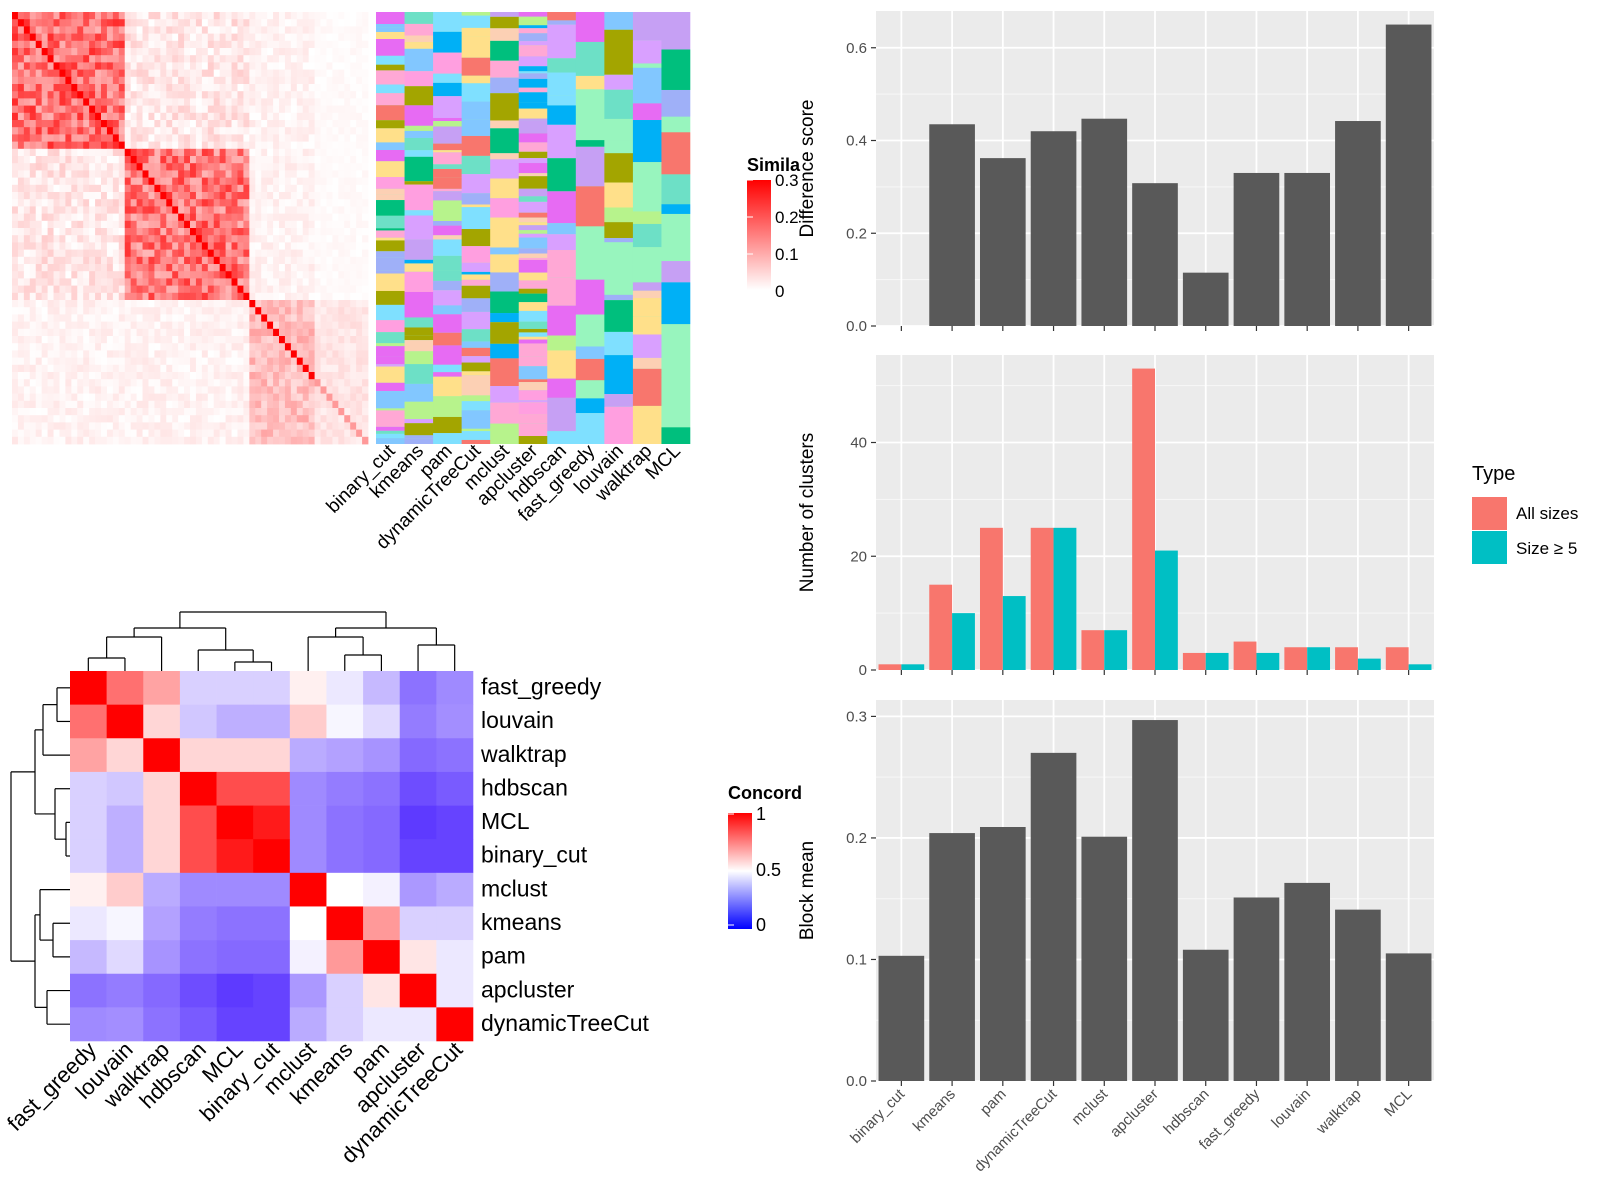 This screenshot has width=1600, height=1200. I want to click on bar, so click(1408, 175).